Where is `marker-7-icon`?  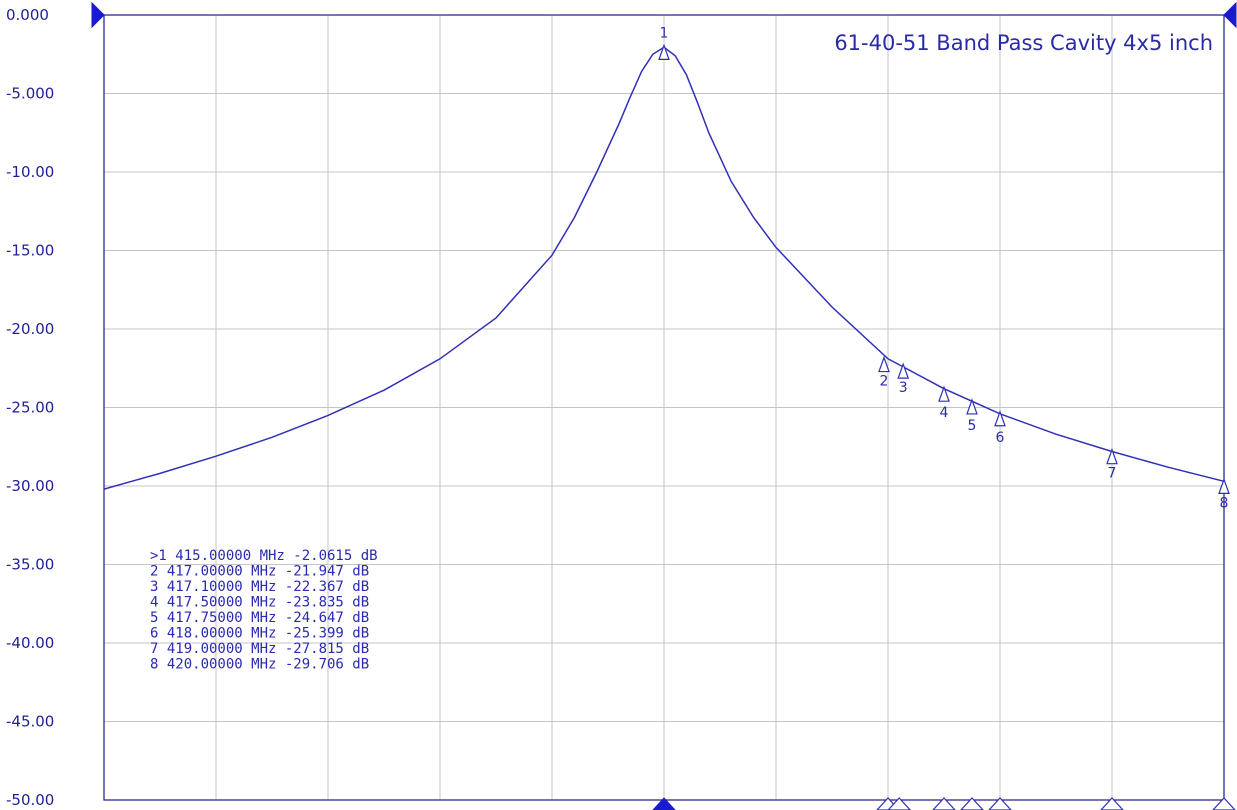 marker-7-icon is located at coordinates (1112, 456).